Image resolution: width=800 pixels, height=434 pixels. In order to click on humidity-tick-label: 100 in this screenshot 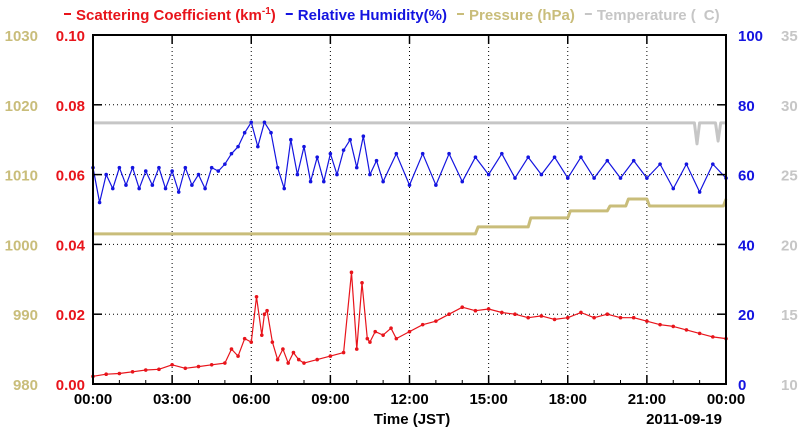, I will do `click(750, 36)`.